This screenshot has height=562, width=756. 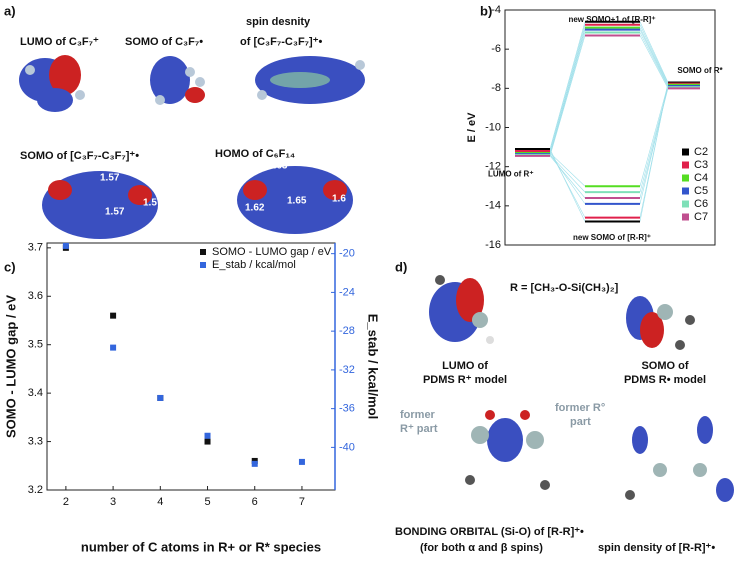 I want to click on x-tick-label: 5, so click(x=207, y=502).